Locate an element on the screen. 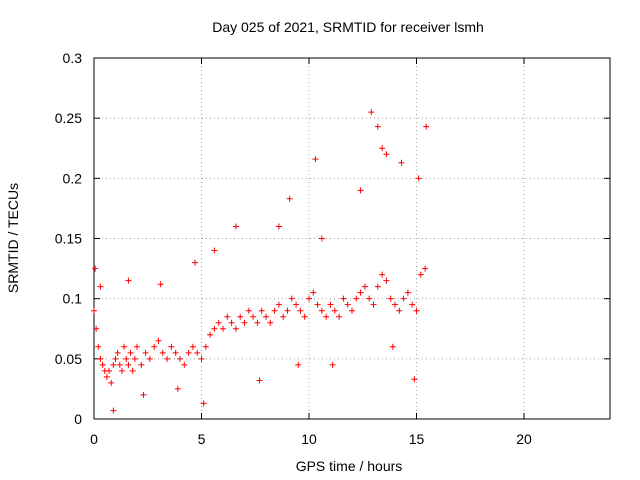 The width and height of the screenshot is (640, 480). x-axis-label: GPS time / hours is located at coordinates (349, 466).